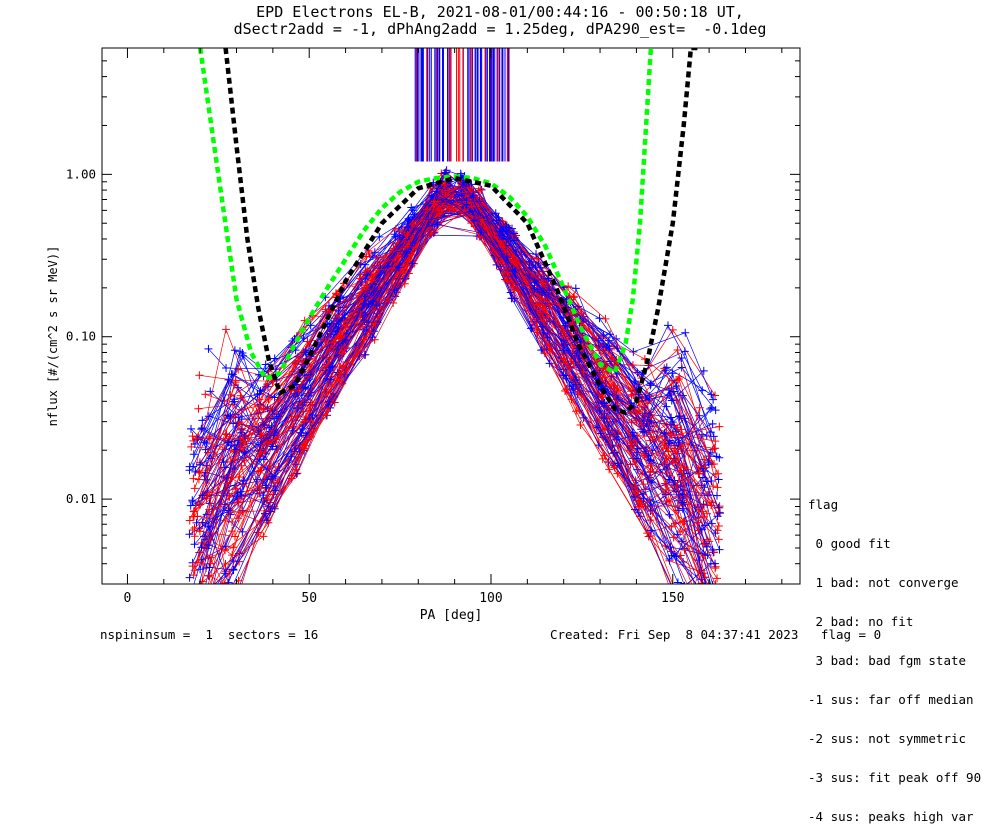 This screenshot has height=836, width=1000. What do you see at coordinates (887, 660) in the screenshot?
I see `legend-item: 3 bad: bad fgm state` at bounding box center [887, 660].